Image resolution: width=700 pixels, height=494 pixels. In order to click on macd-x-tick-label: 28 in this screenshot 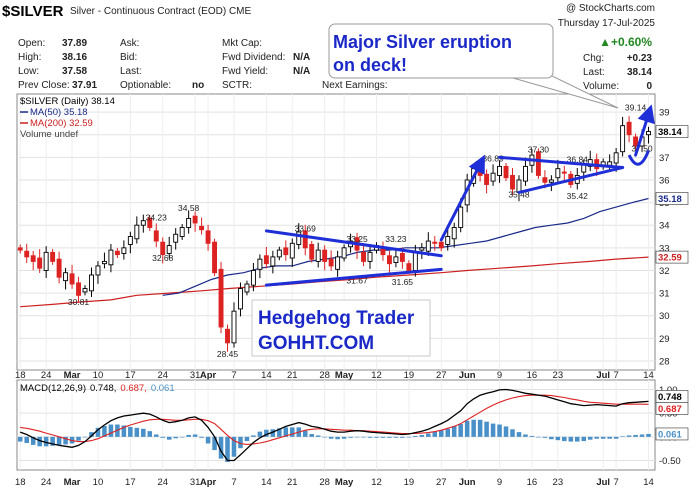, I will do `click(324, 482)`.